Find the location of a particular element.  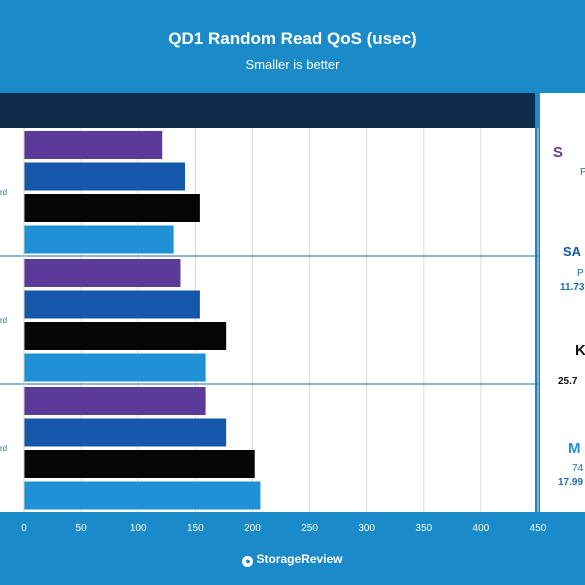

x-tick-label: 400 is located at coordinates (481, 528).